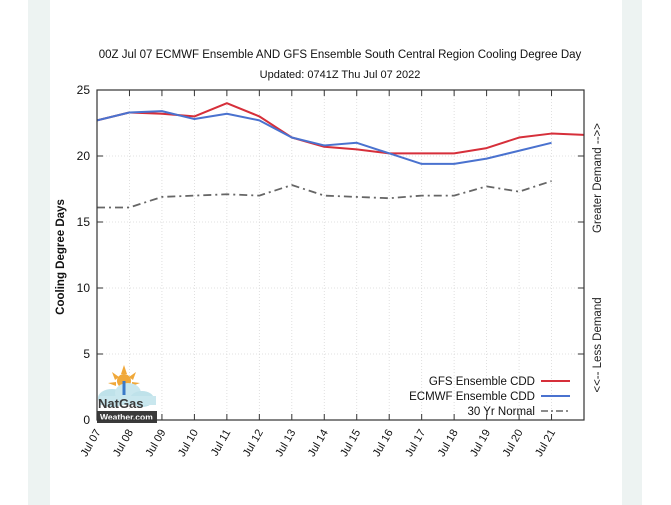 The height and width of the screenshot is (505, 671). Describe the element at coordinates (91, 443) in the screenshot. I see `x-tick-label: Jul 07` at that location.